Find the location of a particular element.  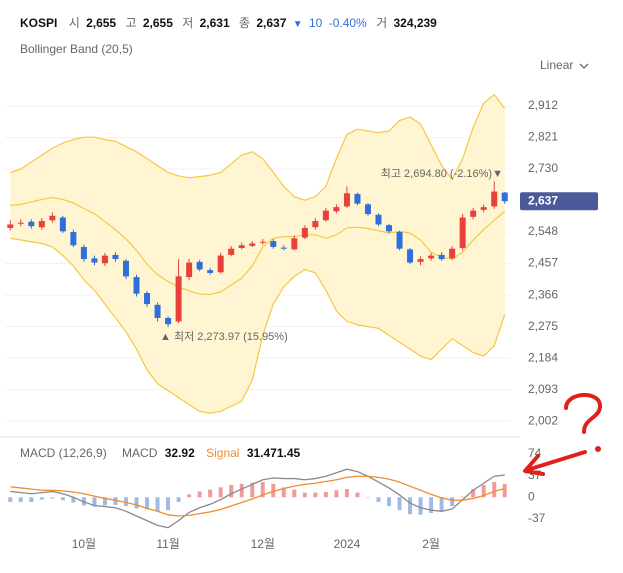

low-annotation: ▲ 최저 2,273.97 (15.95%) is located at coordinates (224, 336).